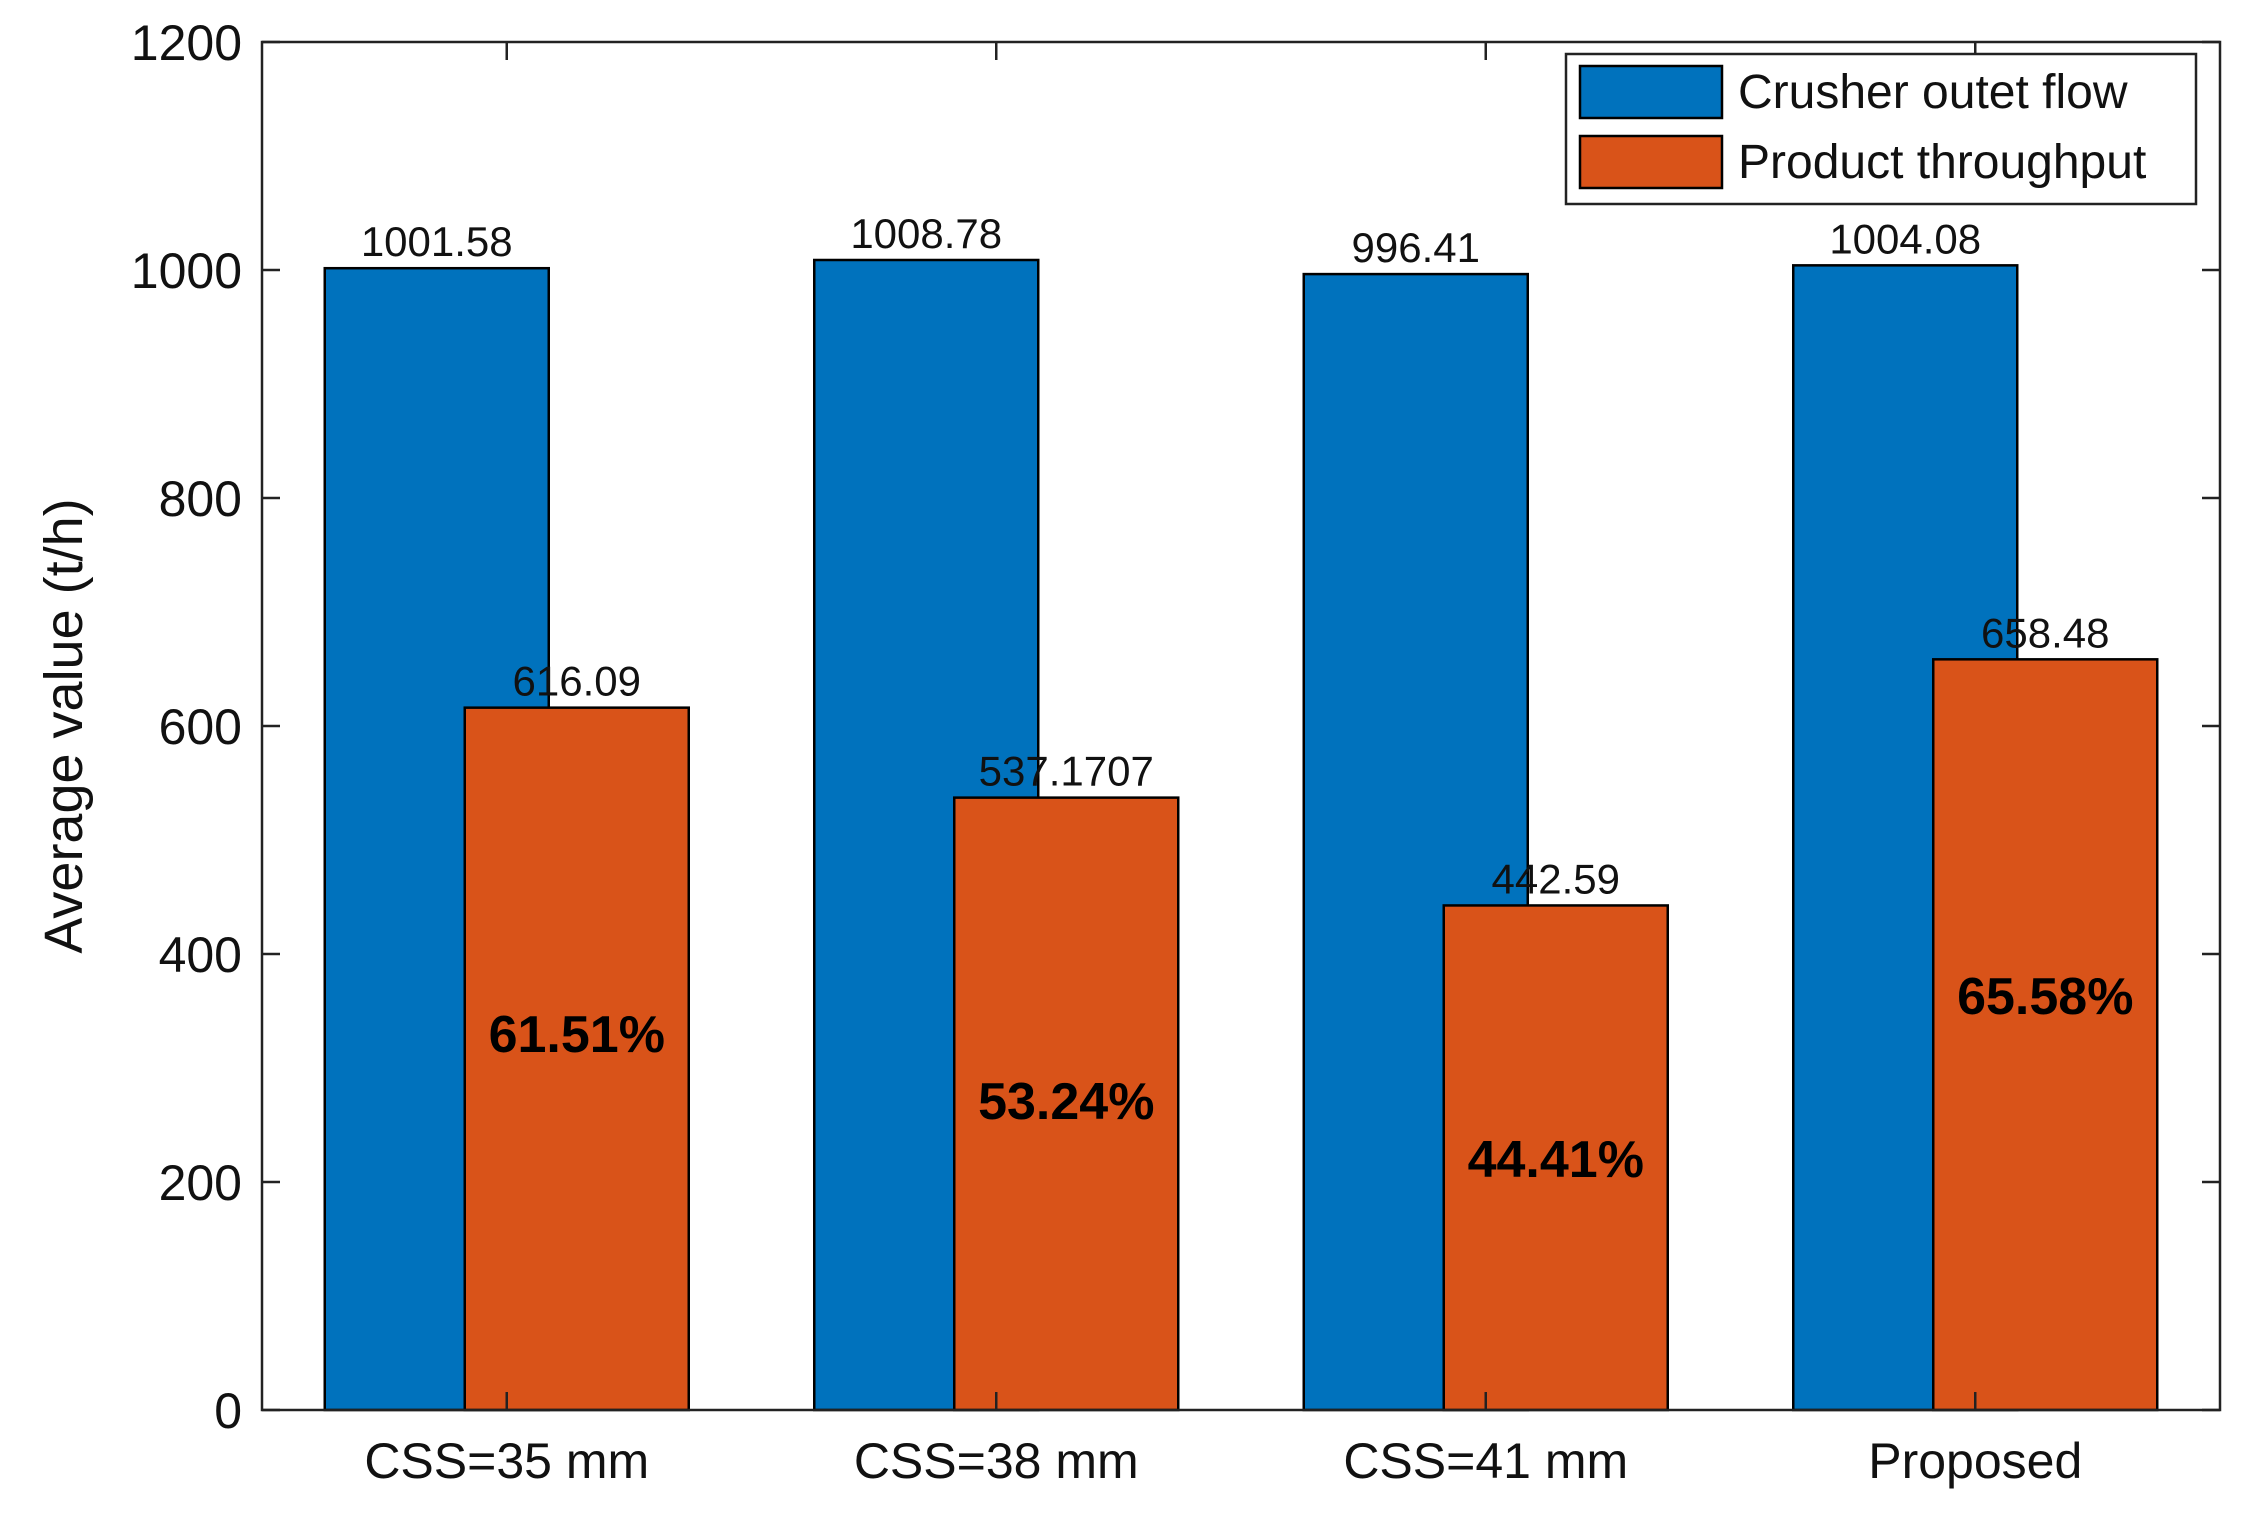 The image size is (2249, 1533). Describe the element at coordinates (2045, 632) in the screenshot. I see `data-label-1-3: 658.48` at that location.